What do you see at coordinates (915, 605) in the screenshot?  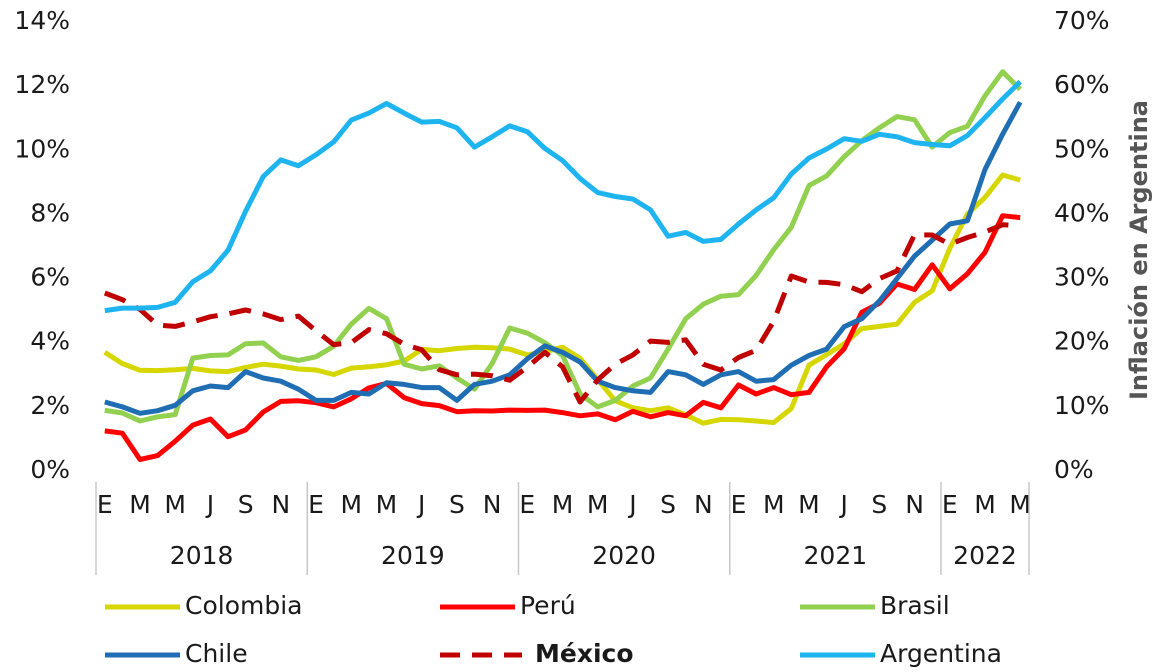 I see `legend-label: Brasil` at bounding box center [915, 605].